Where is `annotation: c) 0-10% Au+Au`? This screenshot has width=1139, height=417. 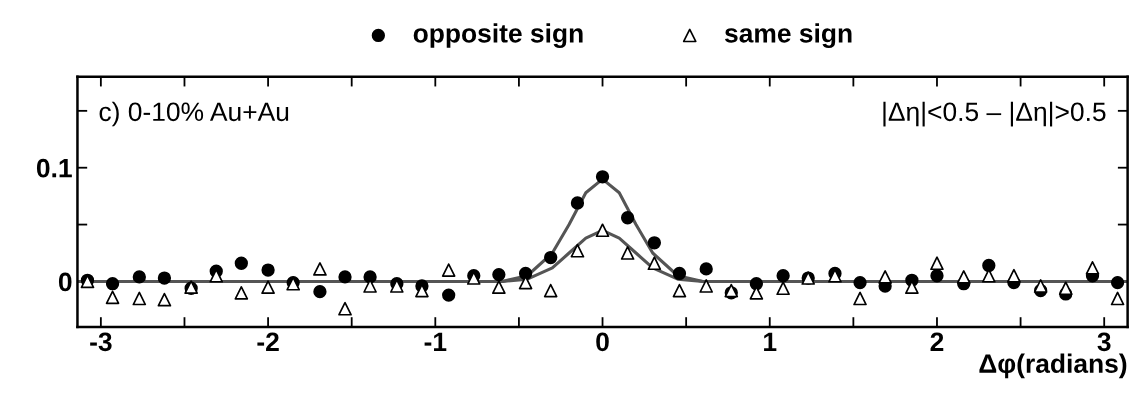
annotation: c) 0-10% Au+Au is located at coordinates (194, 114).